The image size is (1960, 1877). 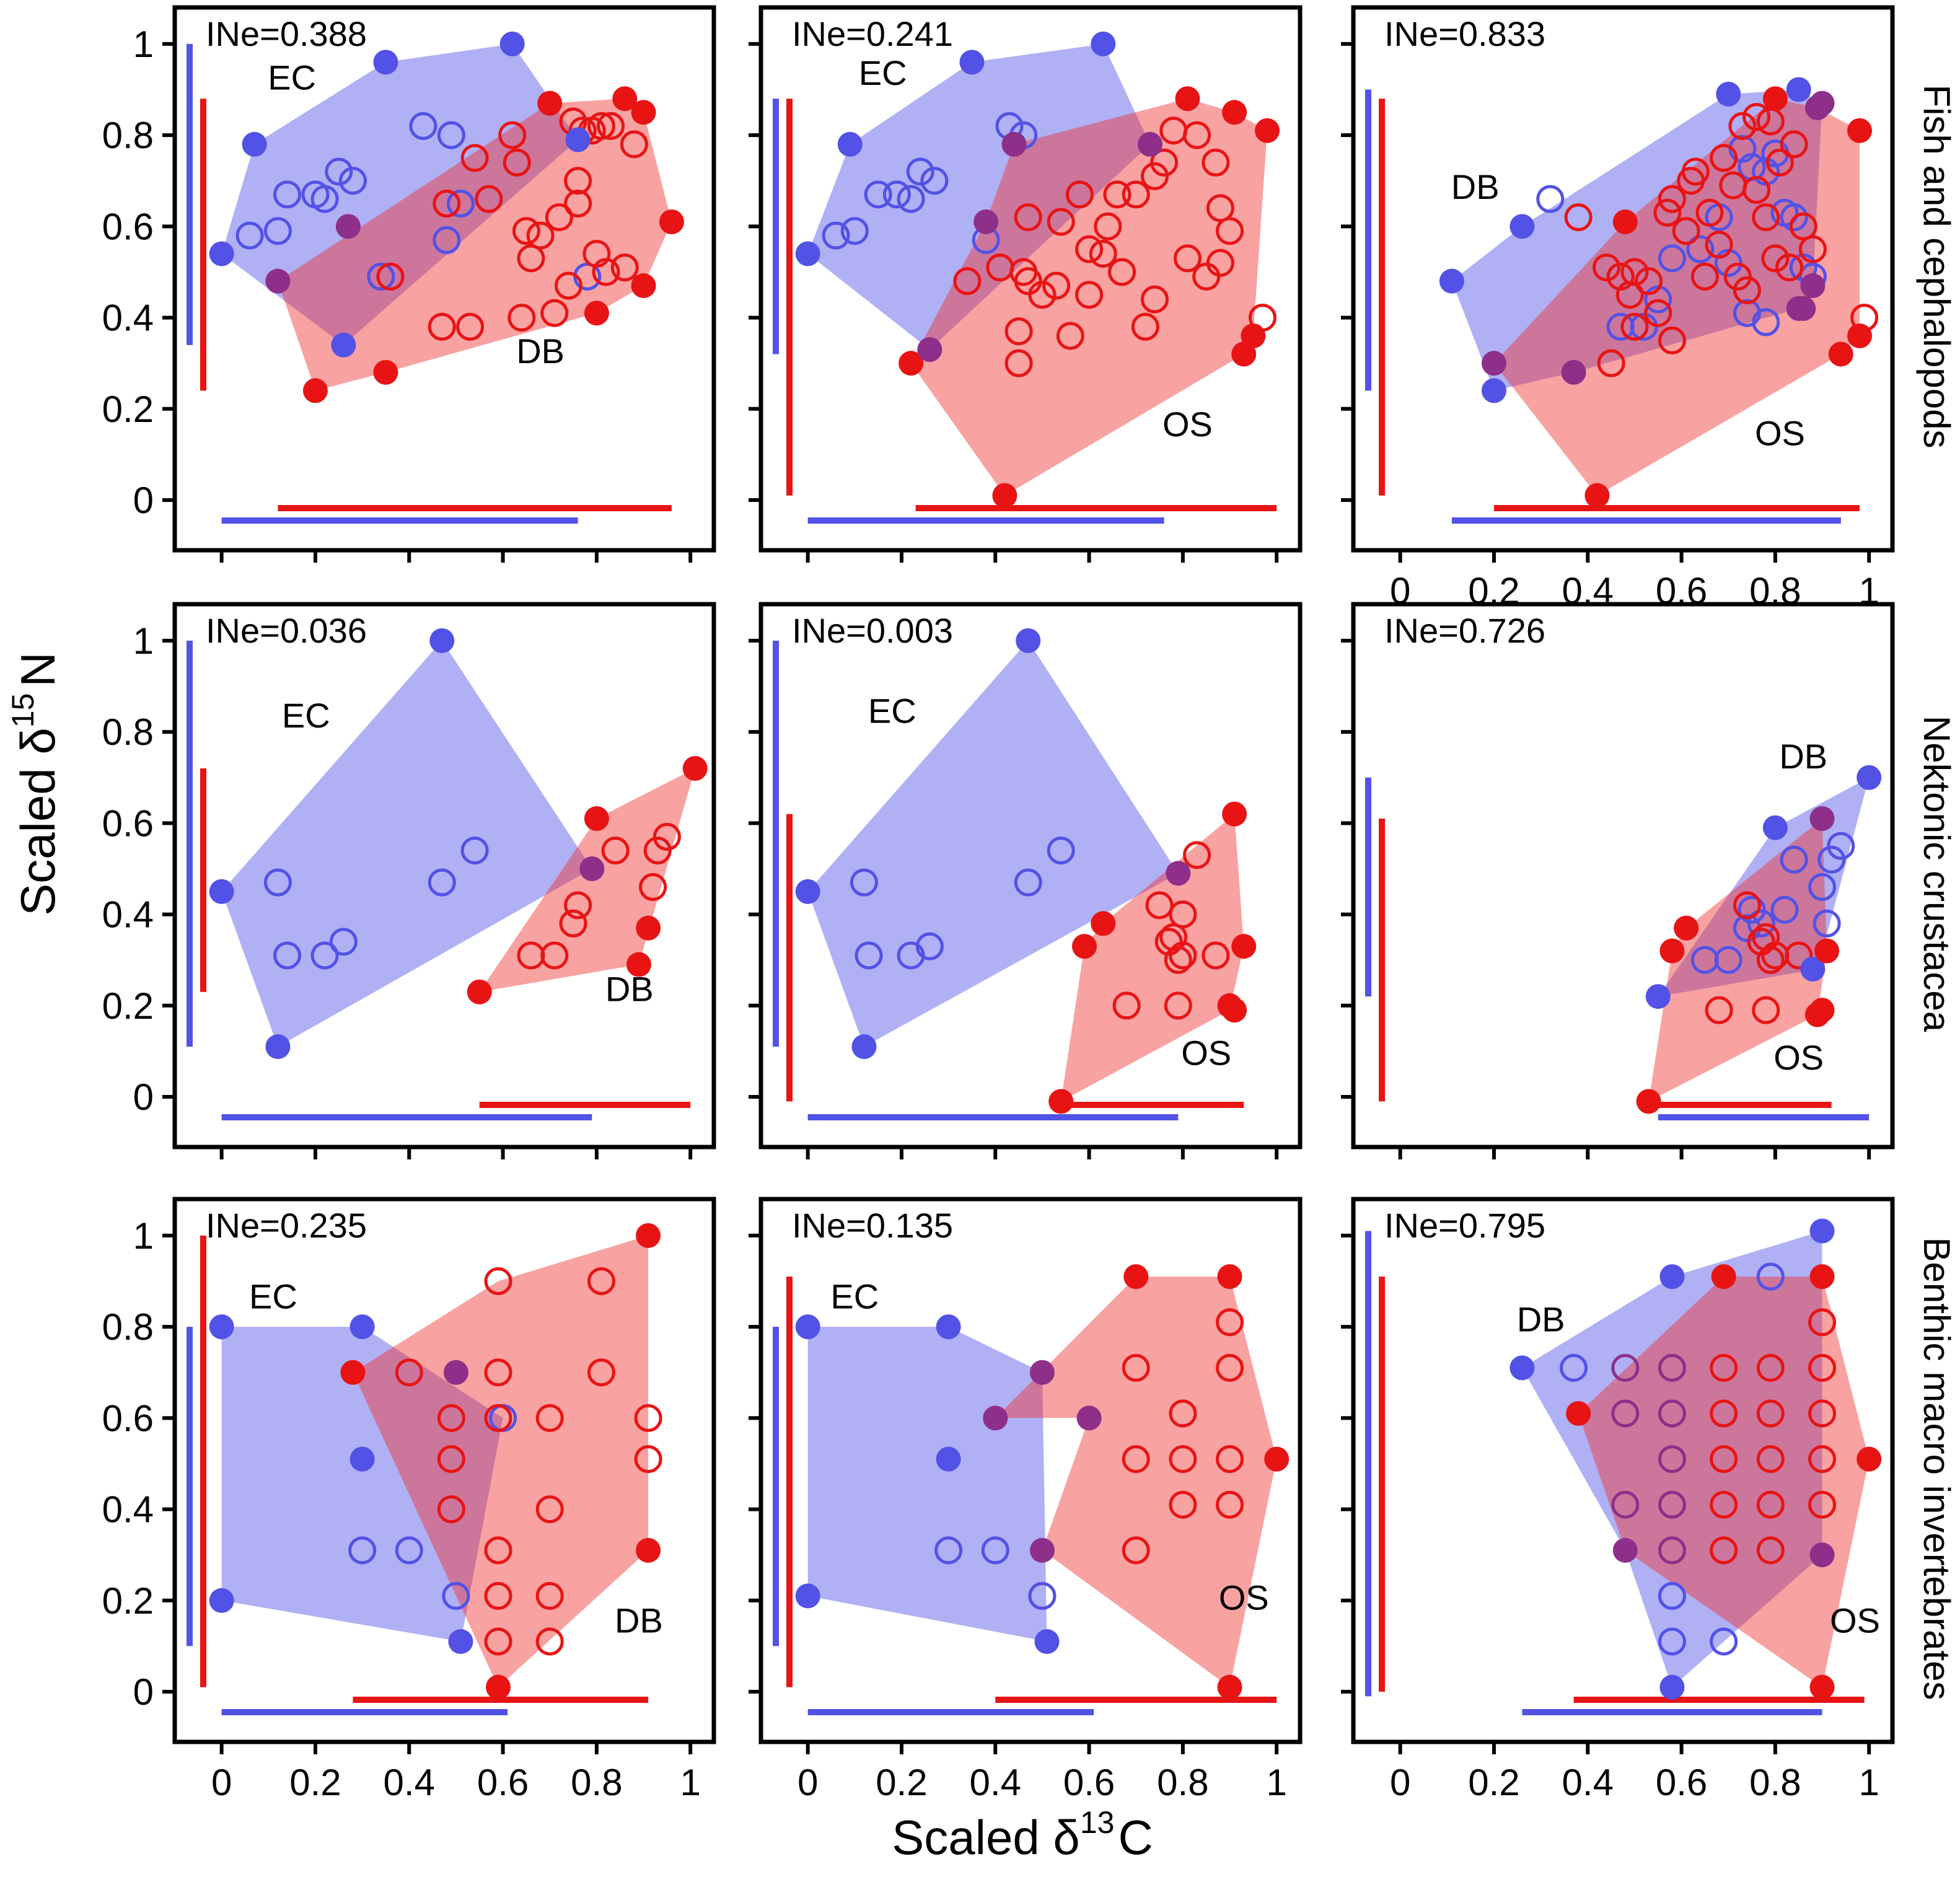 I want to click on ine-label: INe=0.726, so click(x=1464, y=630).